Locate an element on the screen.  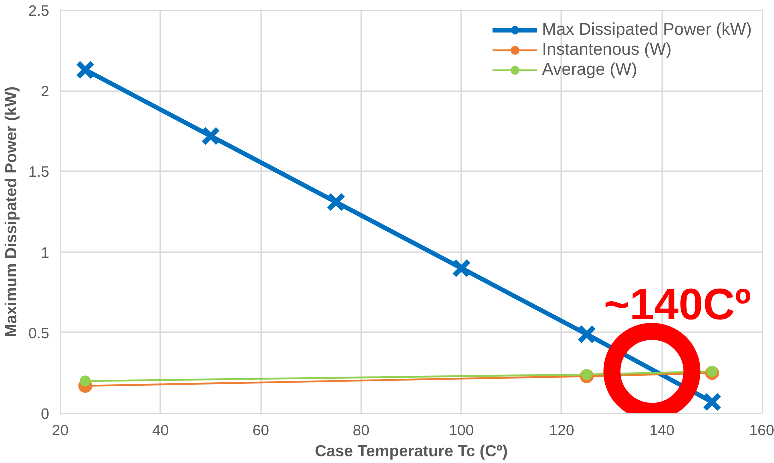
y-tick-label: 2 is located at coordinates (45, 92).